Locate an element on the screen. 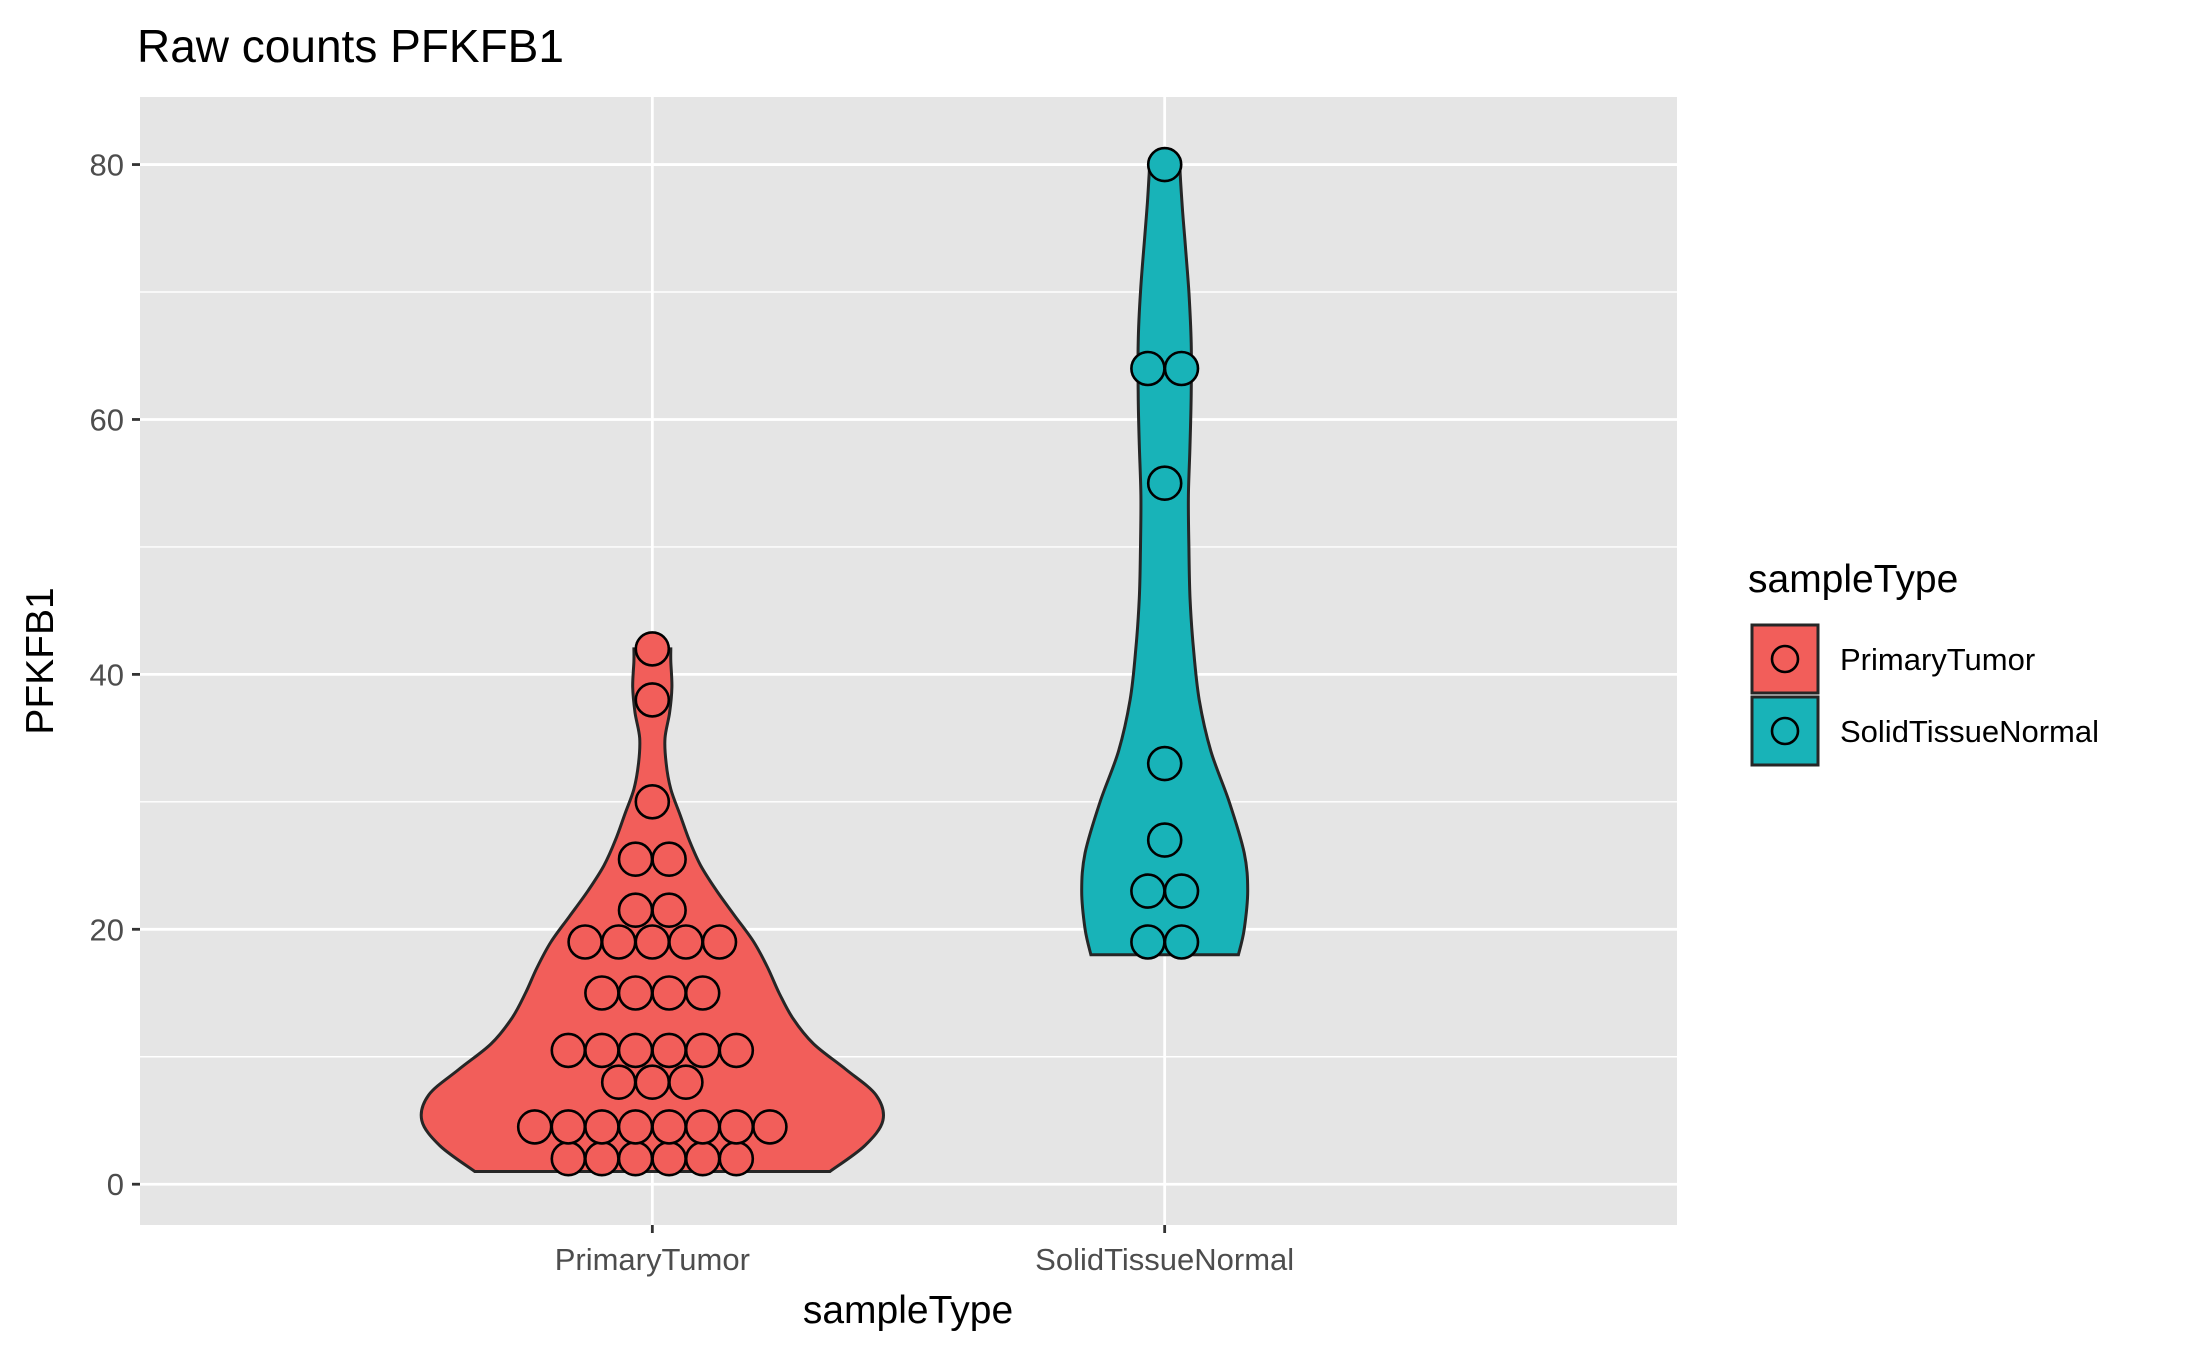 The height and width of the screenshot is (1351, 2187). y-axis-title: PFKFB1 is located at coordinates (40, 660).